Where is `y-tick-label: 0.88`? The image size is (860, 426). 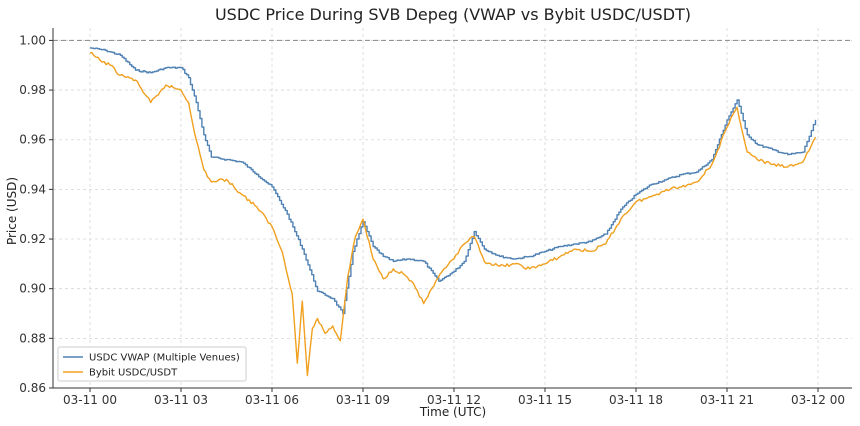
y-tick-label: 0.88 is located at coordinates (32, 338).